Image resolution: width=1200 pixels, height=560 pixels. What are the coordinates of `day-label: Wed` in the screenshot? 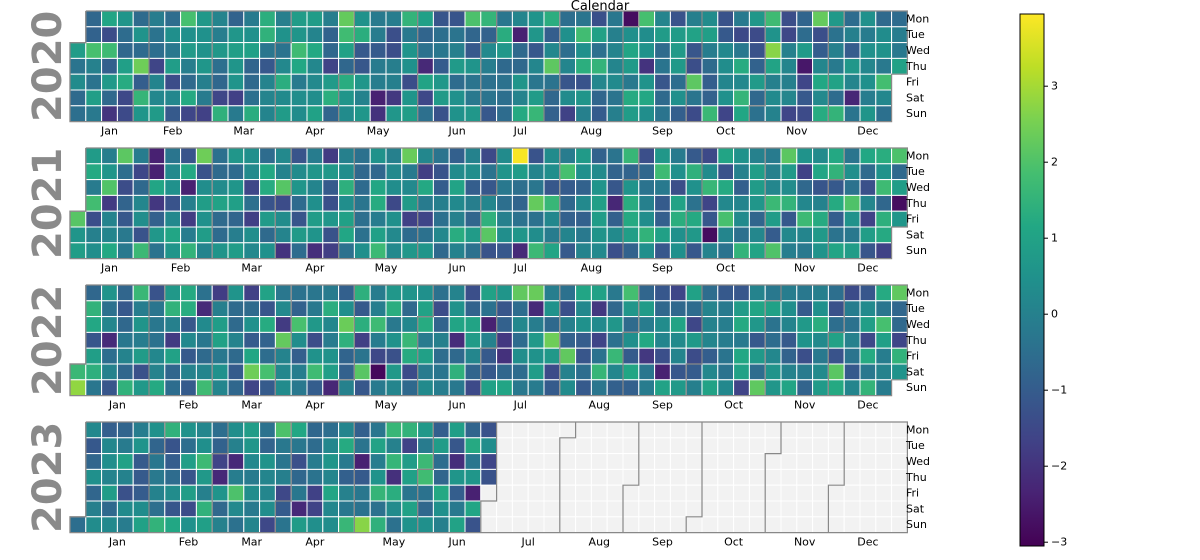 It's located at (918, 187).